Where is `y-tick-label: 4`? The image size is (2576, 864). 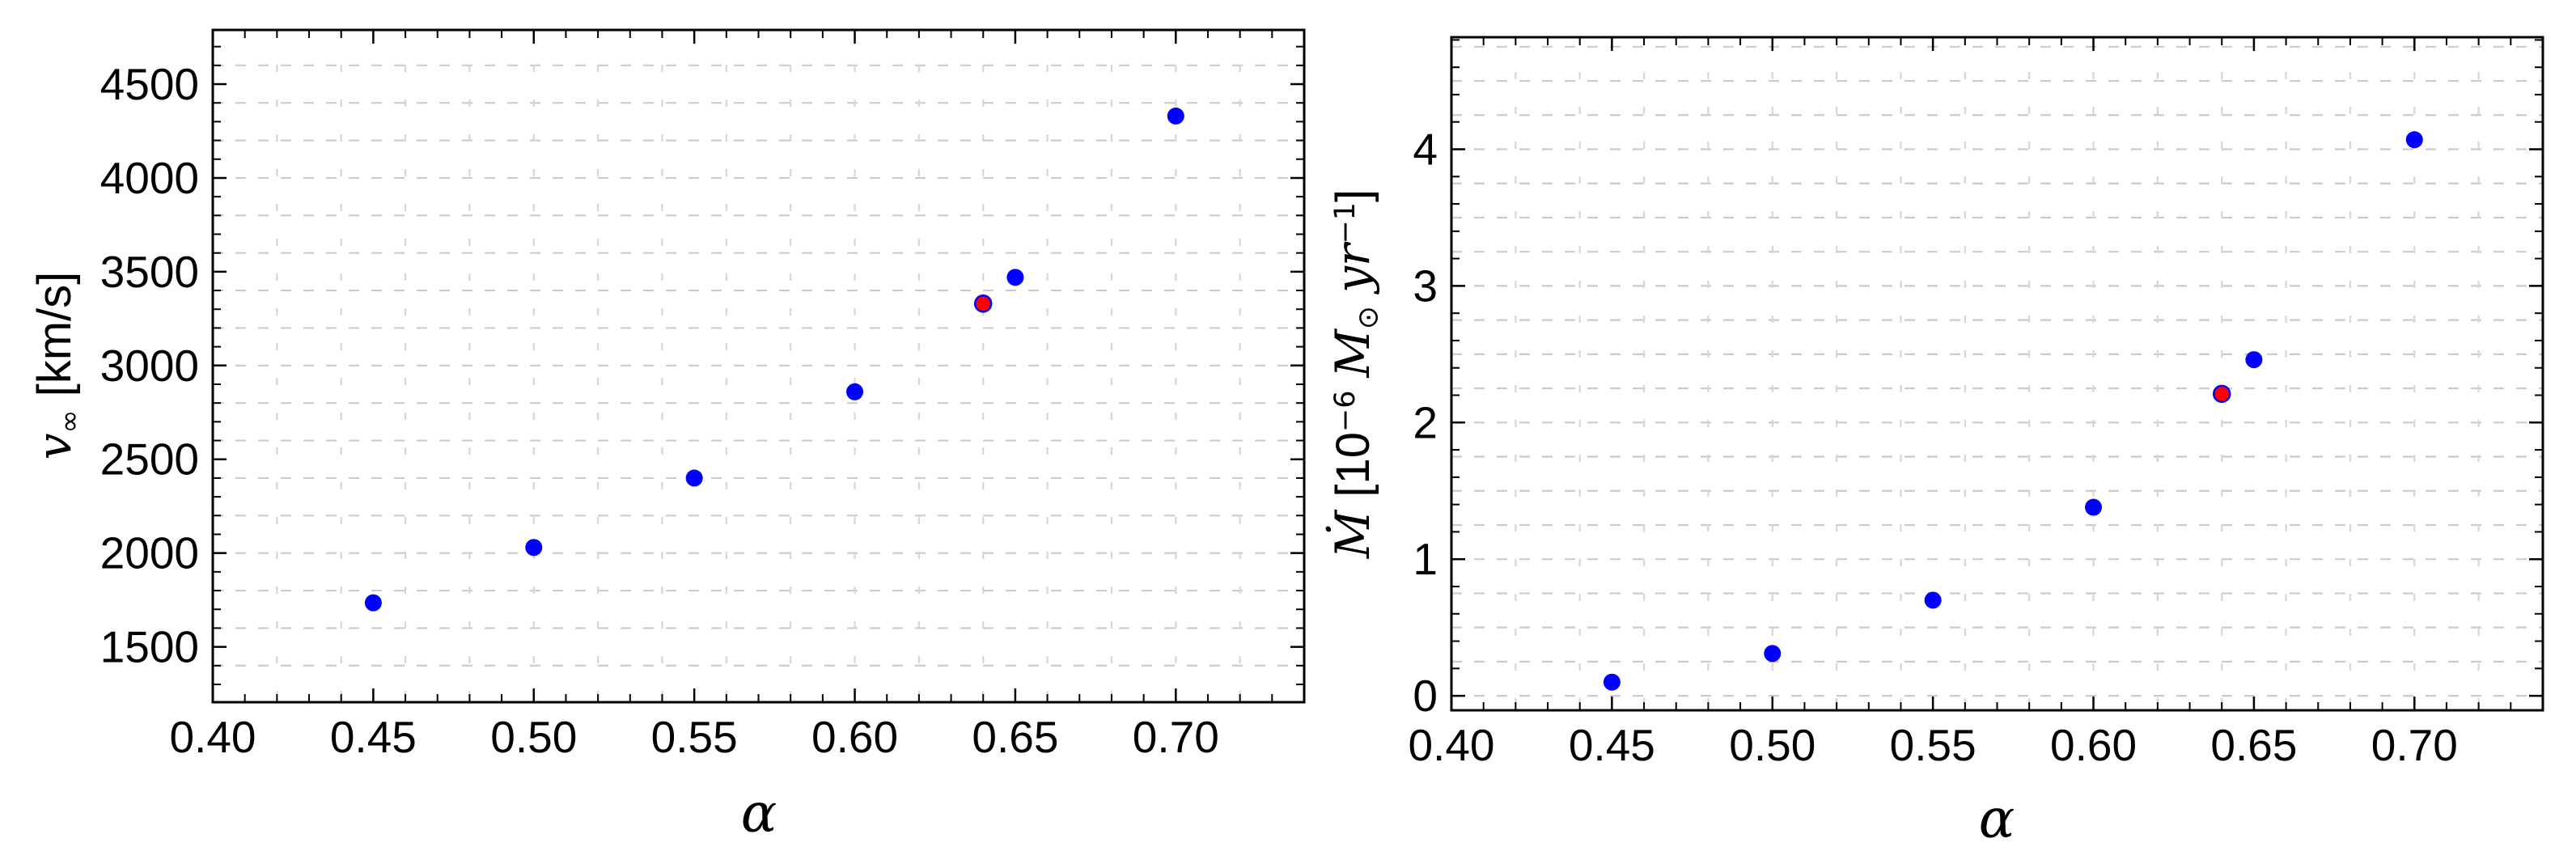 y-tick-label: 4 is located at coordinates (1425, 149).